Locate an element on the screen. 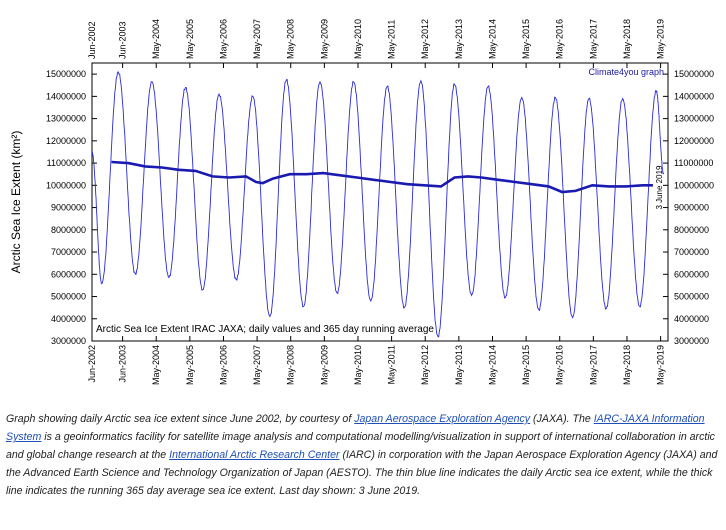  last-date-label: 3 June 2019 is located at coordinates (659, 187).